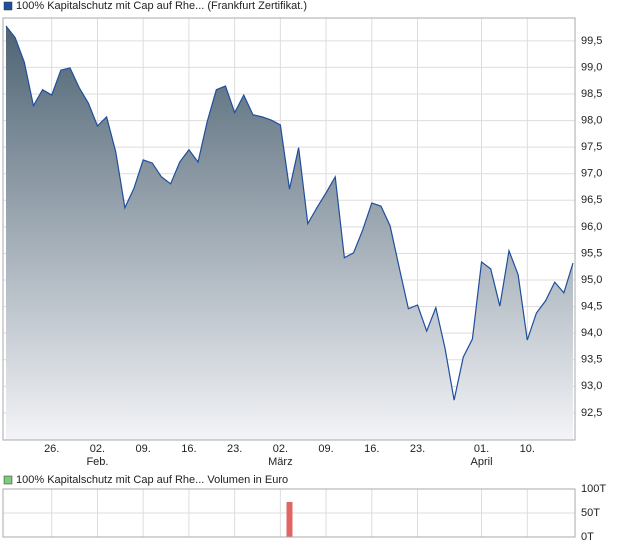 The width and height of the screenshot is (620, 551). Describe the element at coordinates (591, 307) in the screenshot. I see `y-tick-label: 94,5` at that location.